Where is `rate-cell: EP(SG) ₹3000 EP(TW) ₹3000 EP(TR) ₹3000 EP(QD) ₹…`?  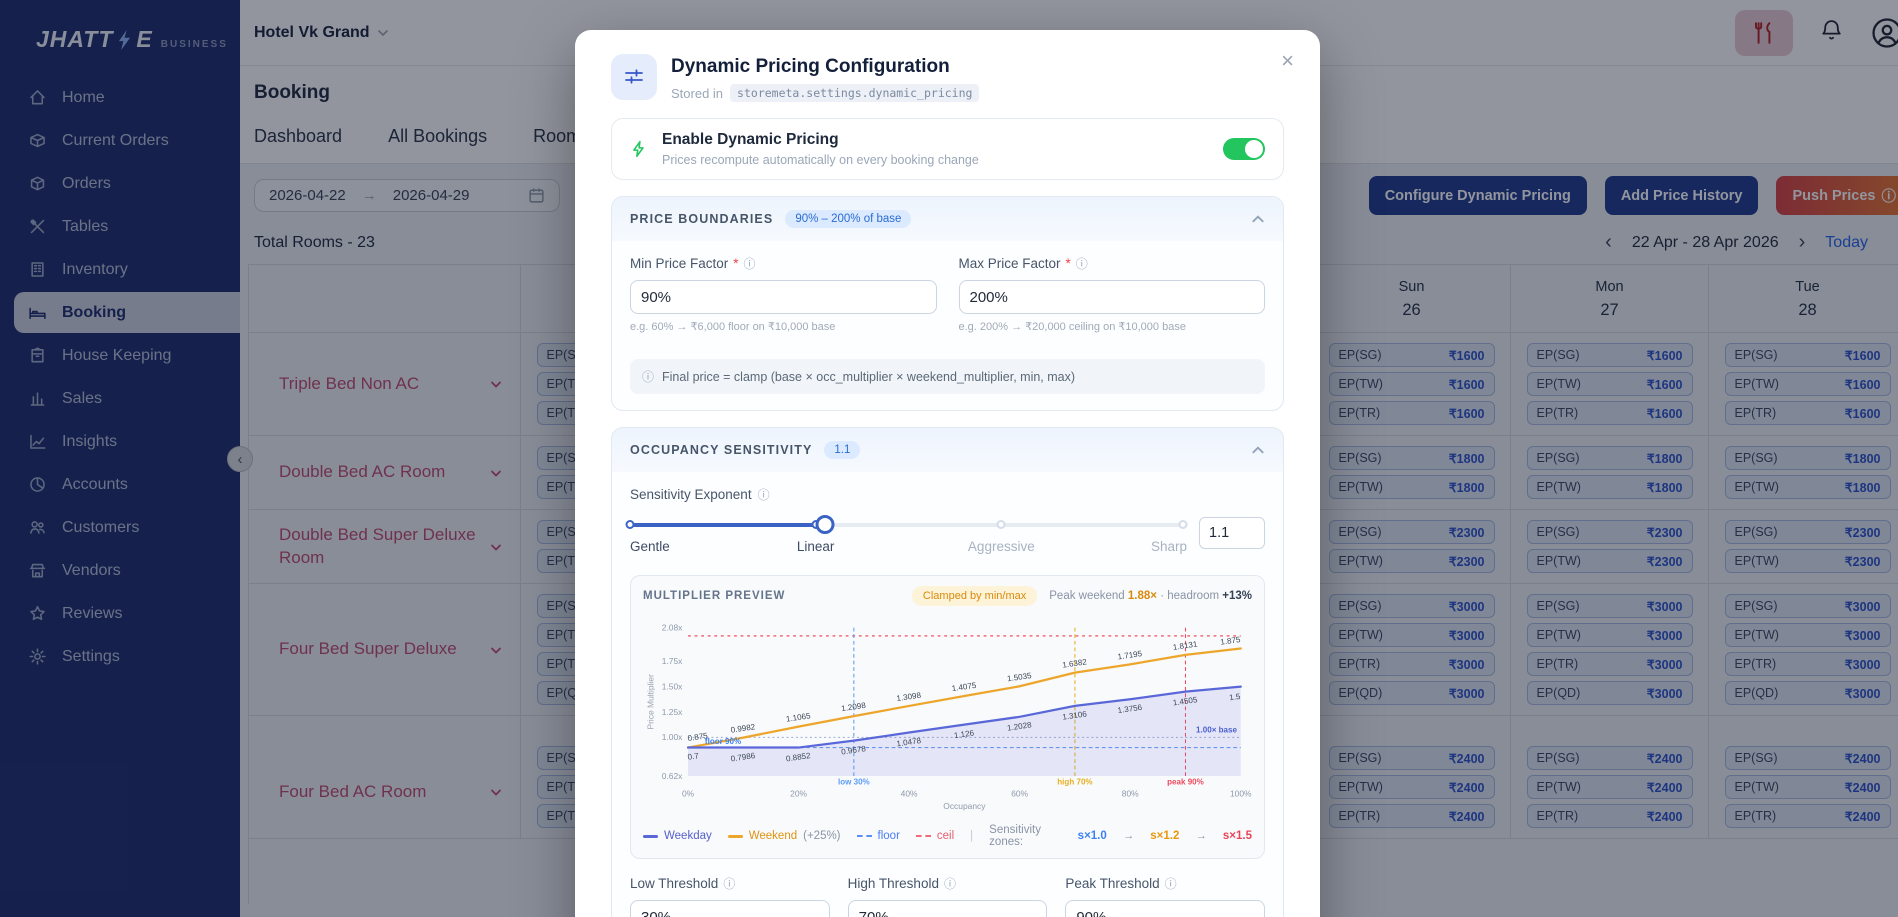
rate-cell: EP(SG) ₹3000 EP(TW) ₹3000 EP(TR) ₹3000 EP(QD) ₹… is located at coordinates (1803, 649).